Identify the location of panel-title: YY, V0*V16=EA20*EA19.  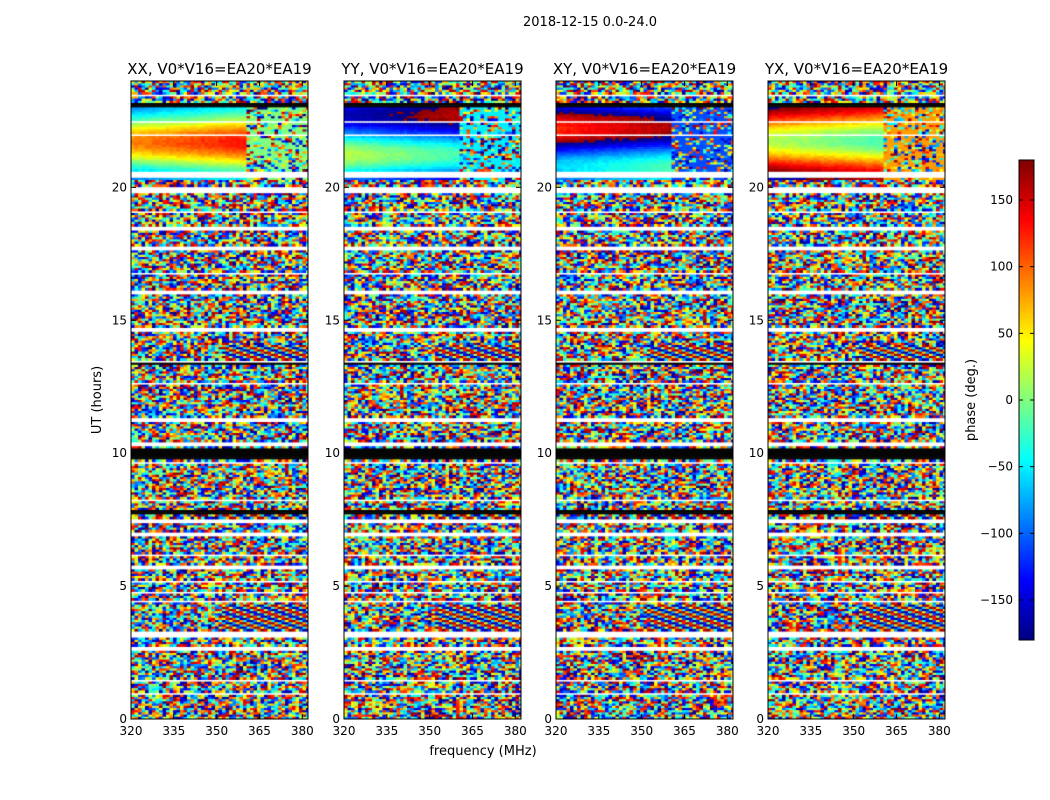
(431, 69).